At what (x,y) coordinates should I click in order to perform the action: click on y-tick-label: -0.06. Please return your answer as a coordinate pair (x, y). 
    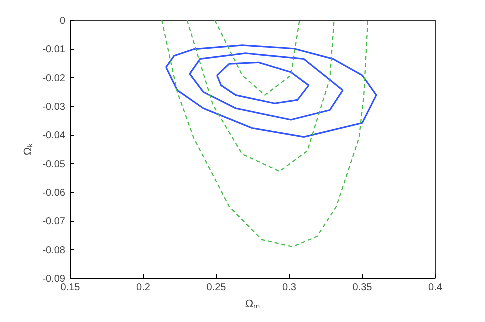
    Looking at the image, I should click on (54, 193).